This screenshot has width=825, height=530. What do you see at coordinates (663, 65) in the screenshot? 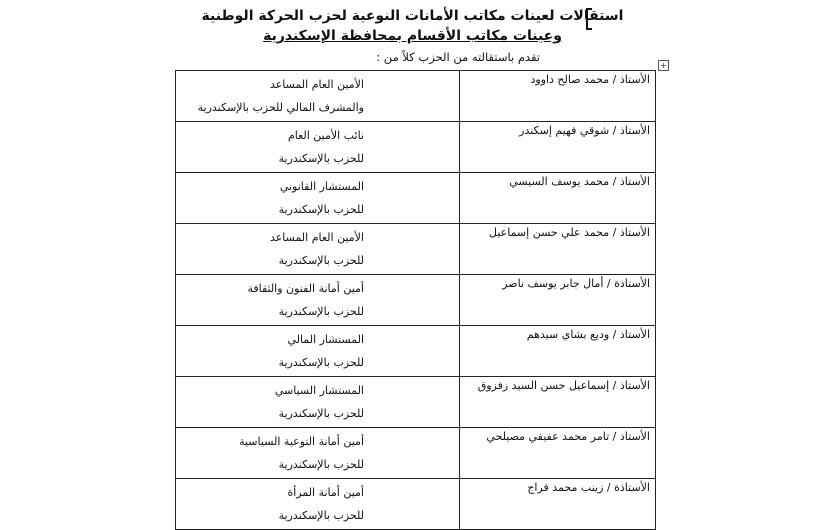
I see `move-icon: +` at bounding box center [663, 65].